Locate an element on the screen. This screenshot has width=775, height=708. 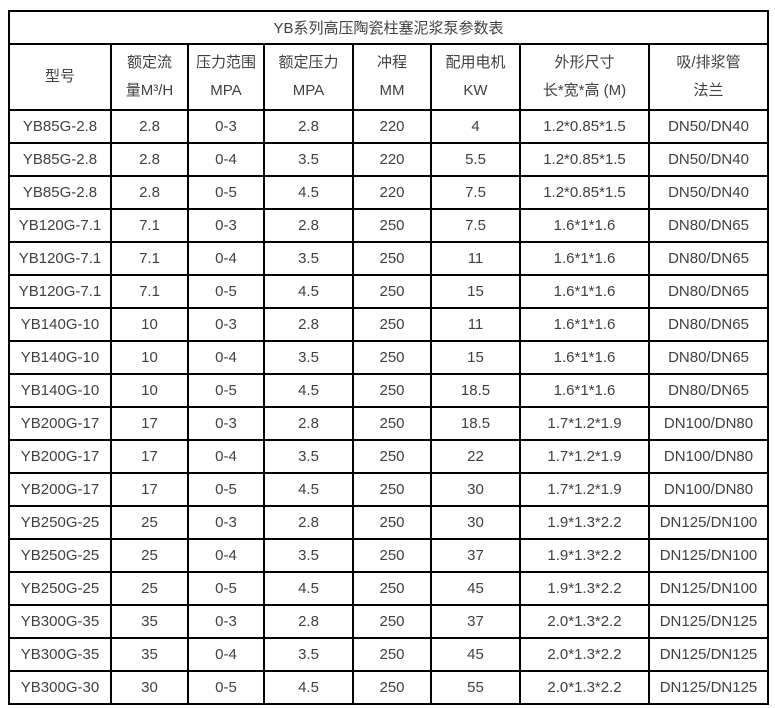
table-cell: 15 is located at coordinates (475, 357).